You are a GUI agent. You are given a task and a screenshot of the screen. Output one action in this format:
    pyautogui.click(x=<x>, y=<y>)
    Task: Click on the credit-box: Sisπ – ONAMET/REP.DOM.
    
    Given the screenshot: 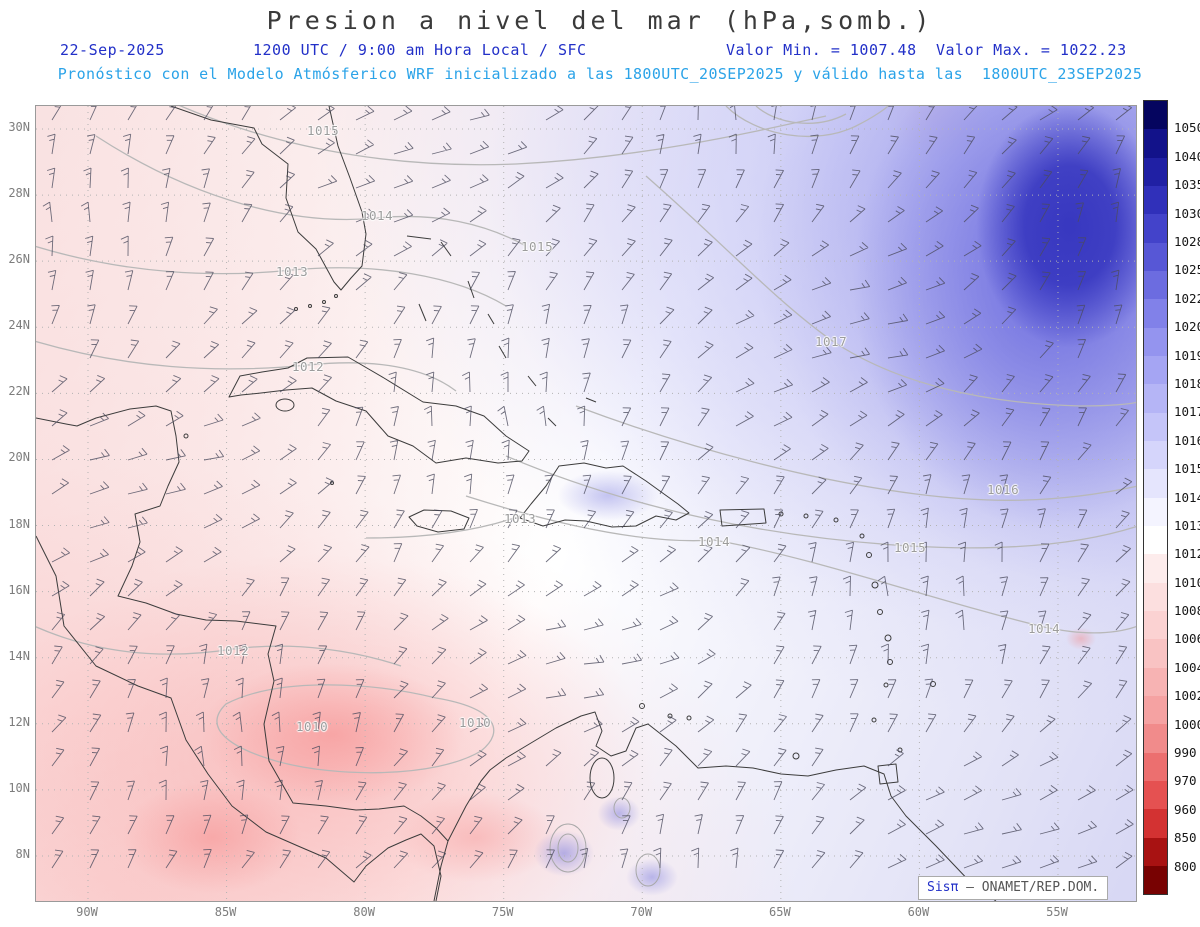 What is the action you would take?
    pyautogui.click(x=1013, y=888)
    